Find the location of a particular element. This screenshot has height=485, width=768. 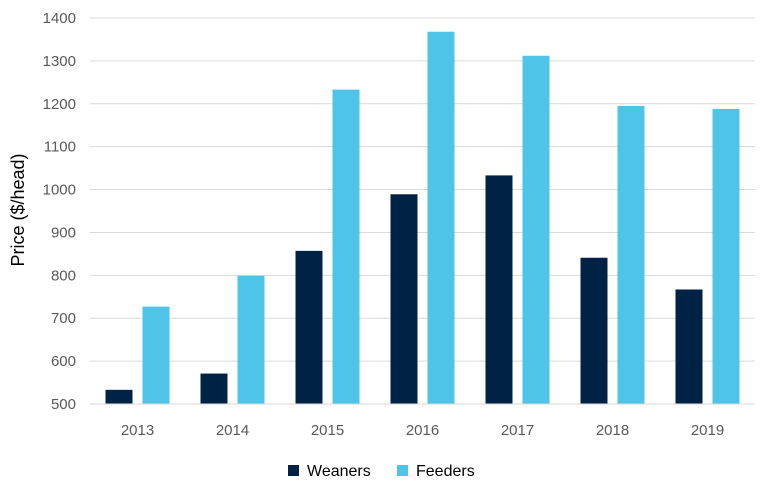

bar-weaners-2016 is located at coordinates (404, 299).